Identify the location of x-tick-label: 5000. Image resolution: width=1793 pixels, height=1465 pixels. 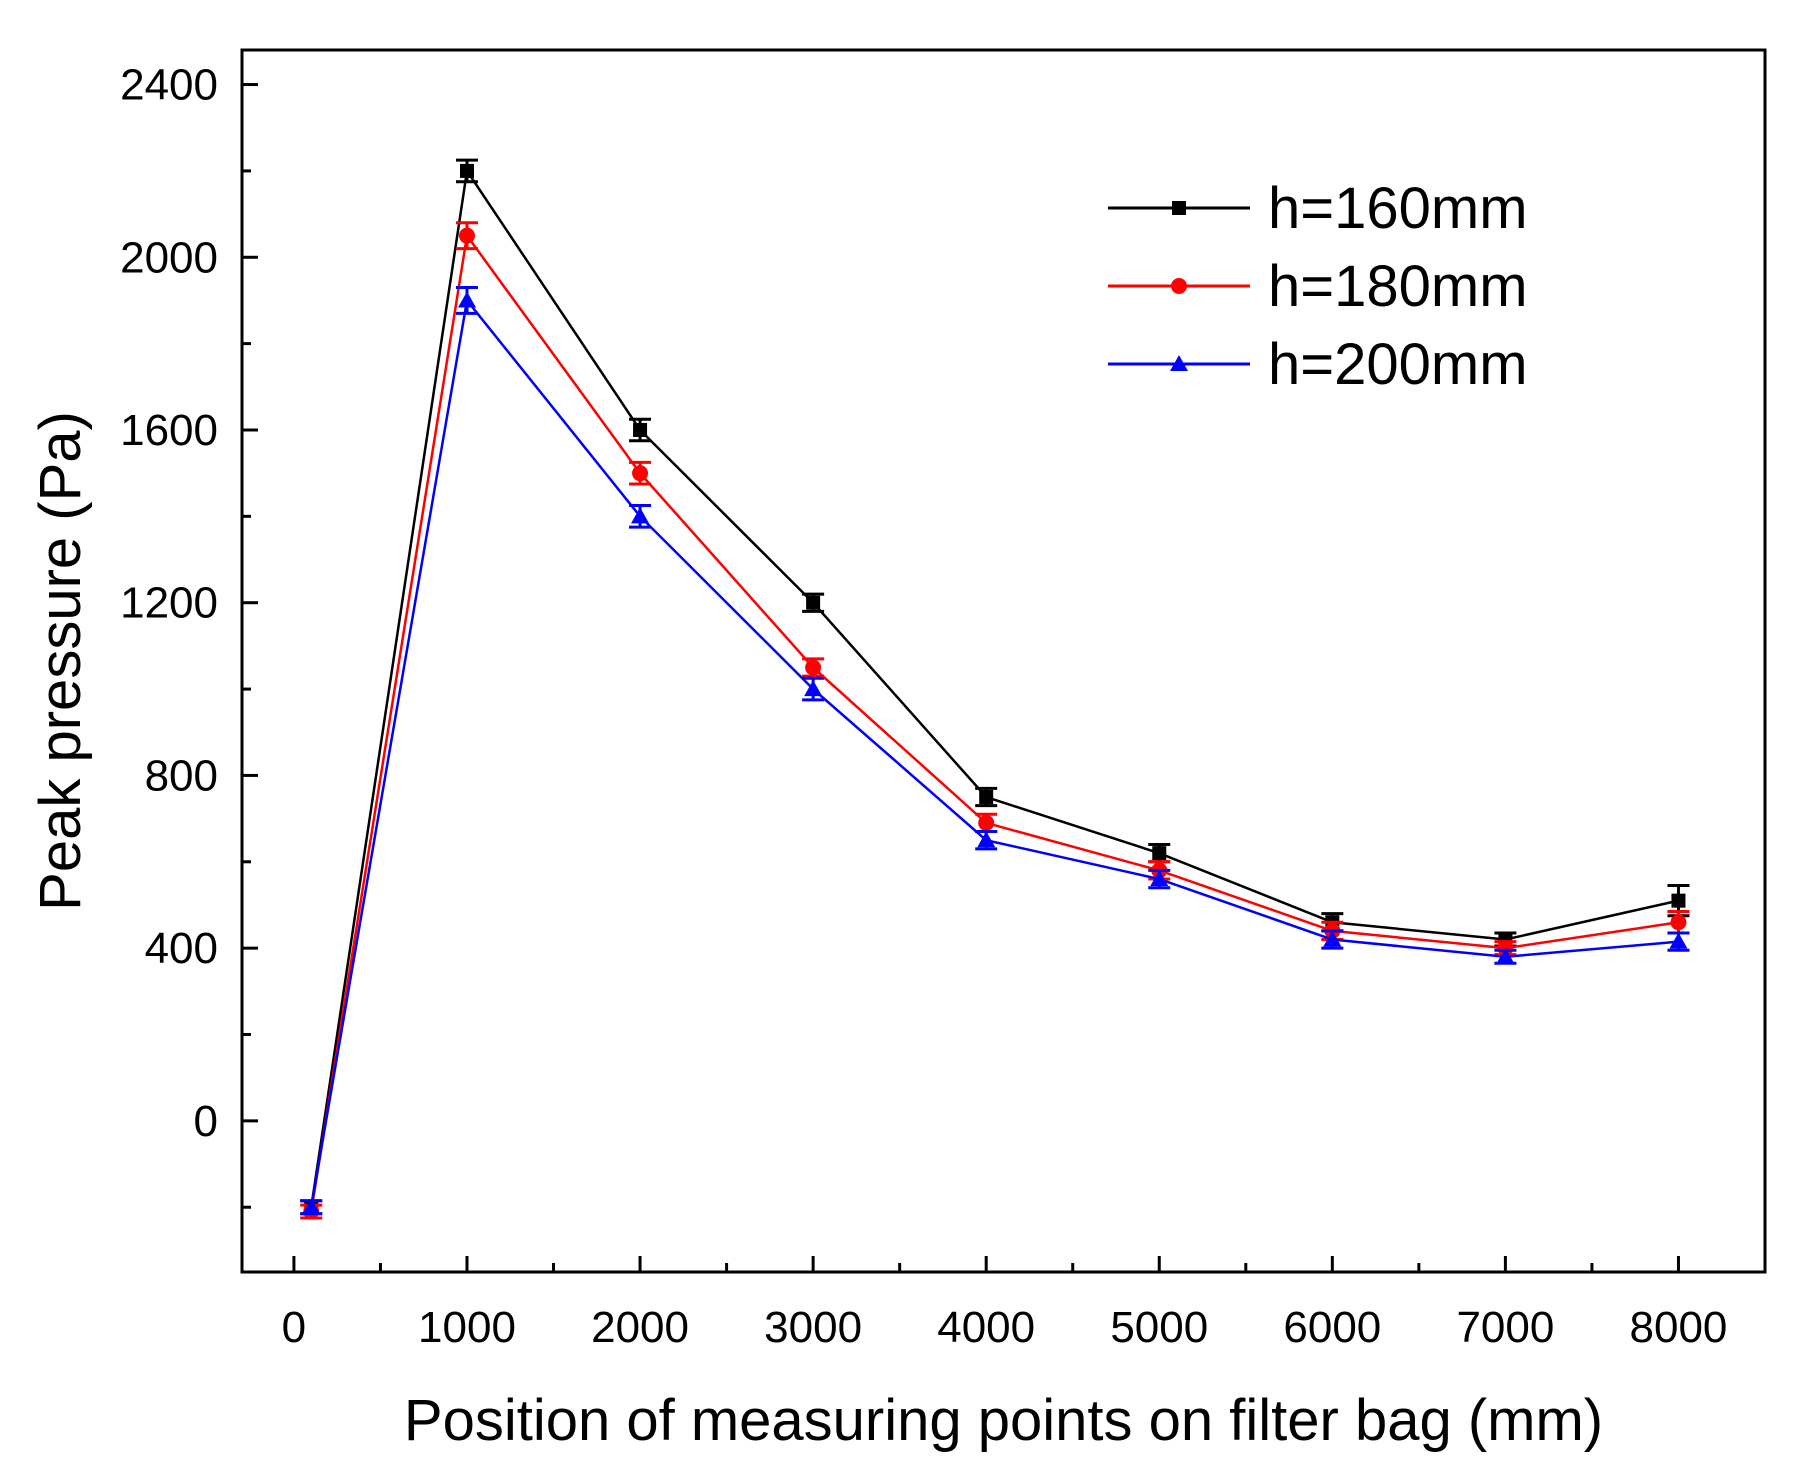
(1159, 1327).